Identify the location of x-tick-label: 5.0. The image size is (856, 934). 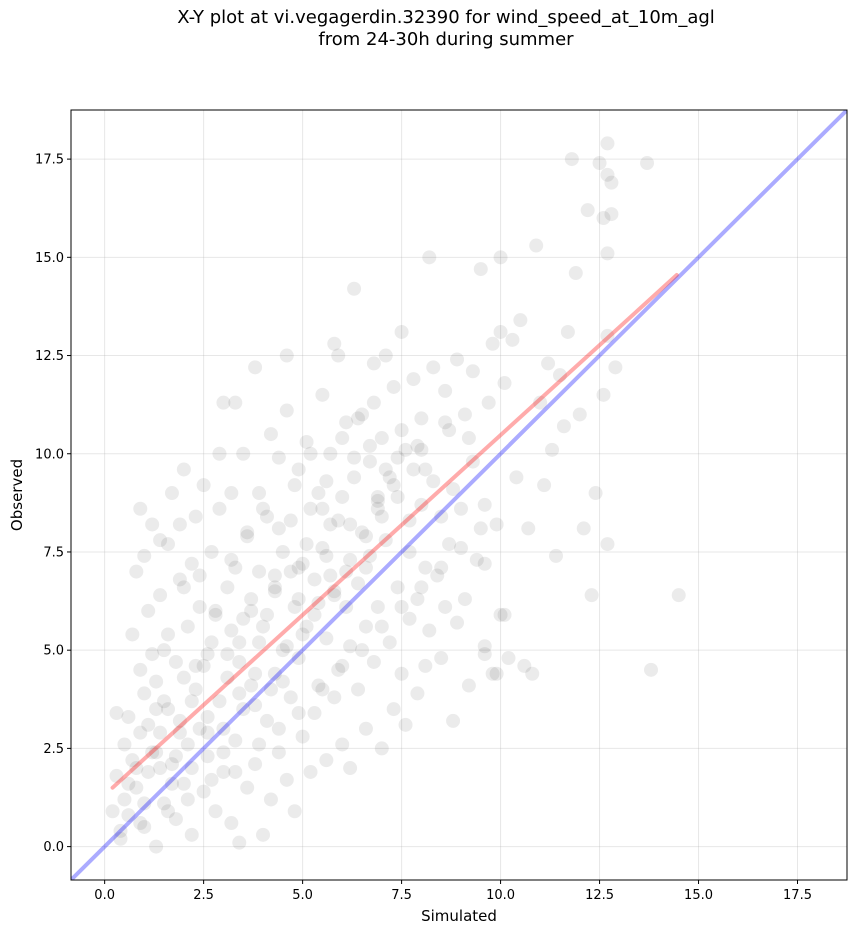
(302, 895).